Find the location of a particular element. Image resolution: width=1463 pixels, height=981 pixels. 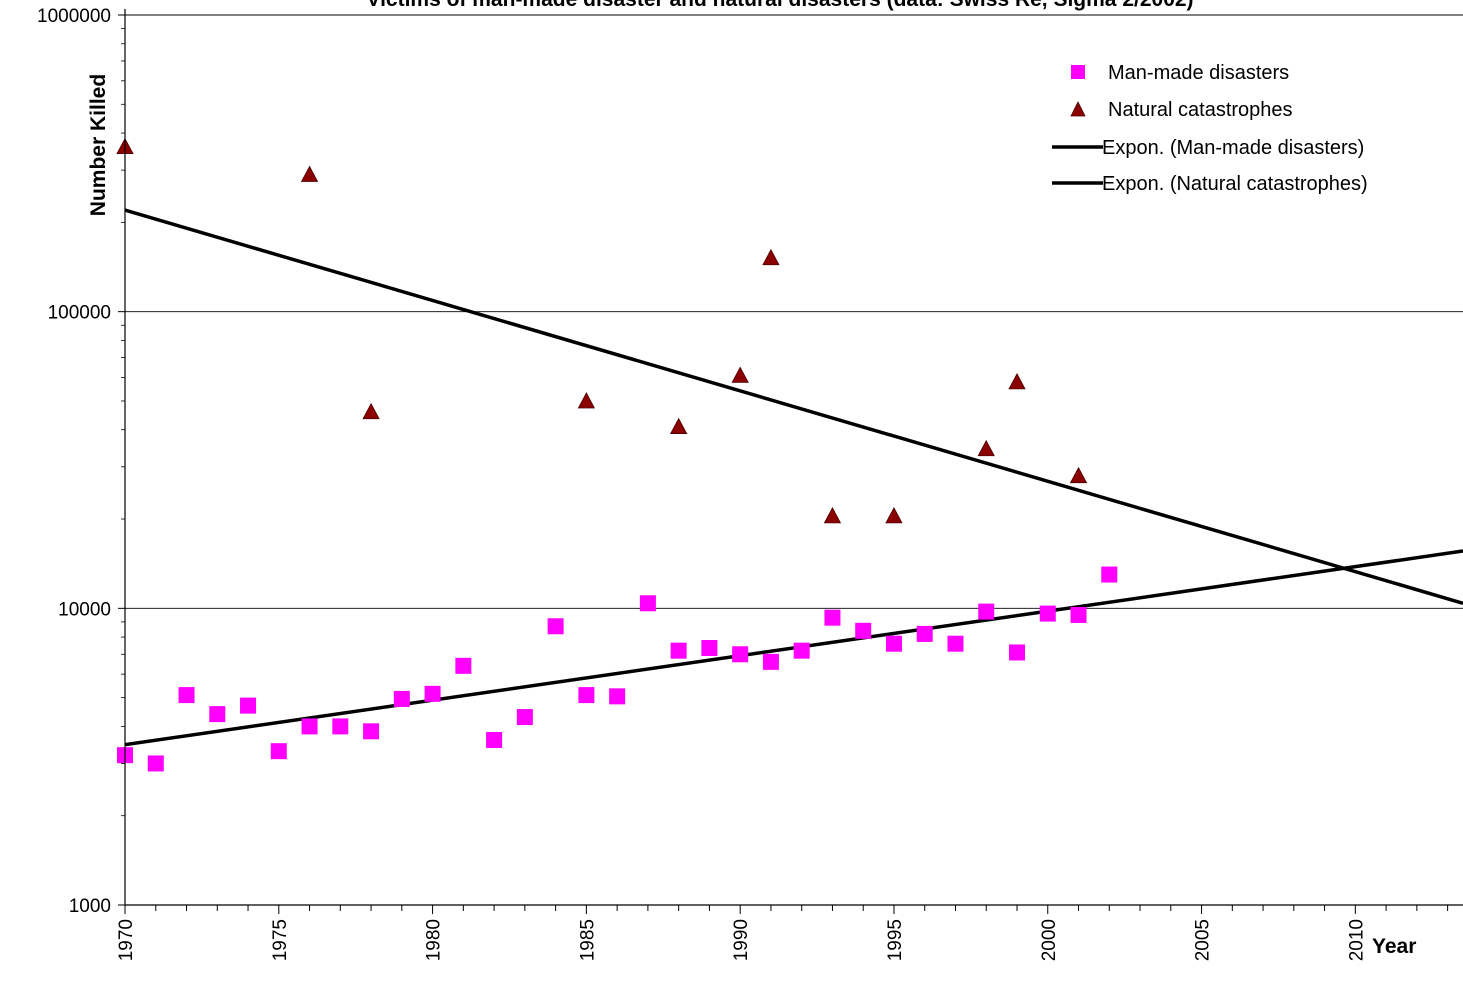

x-tick-label: 1995 is located at coordinates (895, 940).